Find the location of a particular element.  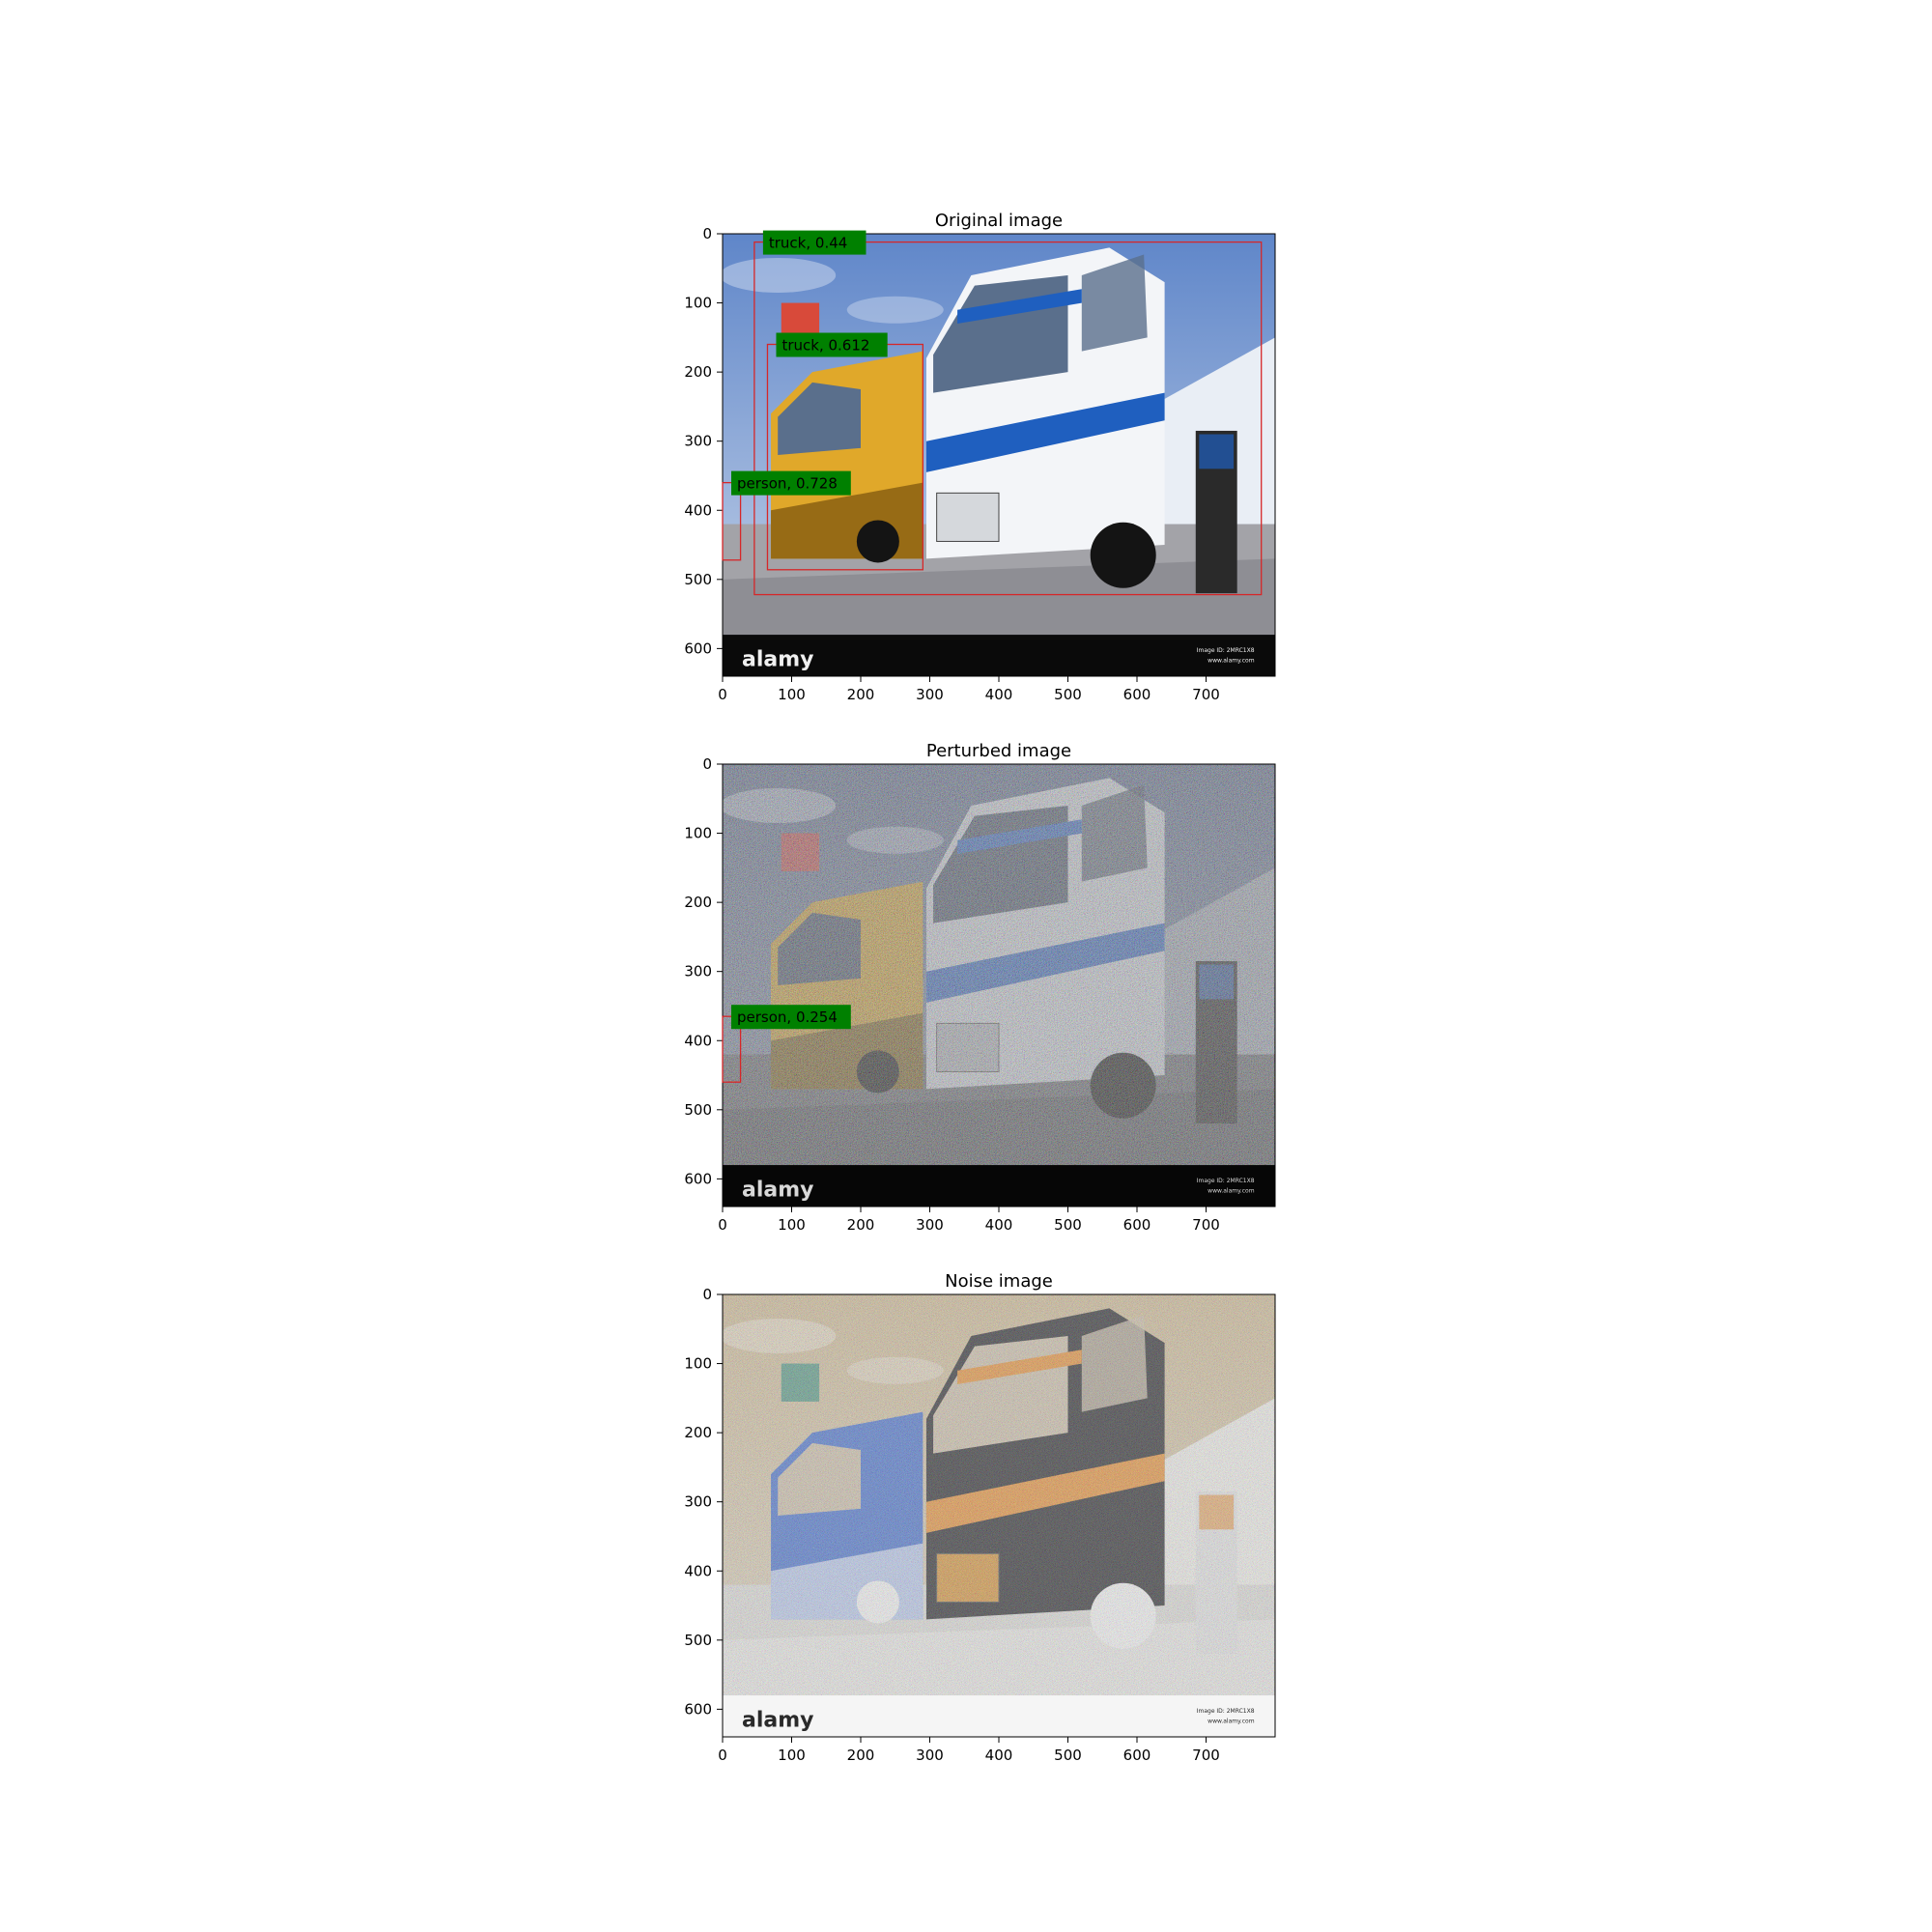

bounding-box is located at coordinates (1008, 418).